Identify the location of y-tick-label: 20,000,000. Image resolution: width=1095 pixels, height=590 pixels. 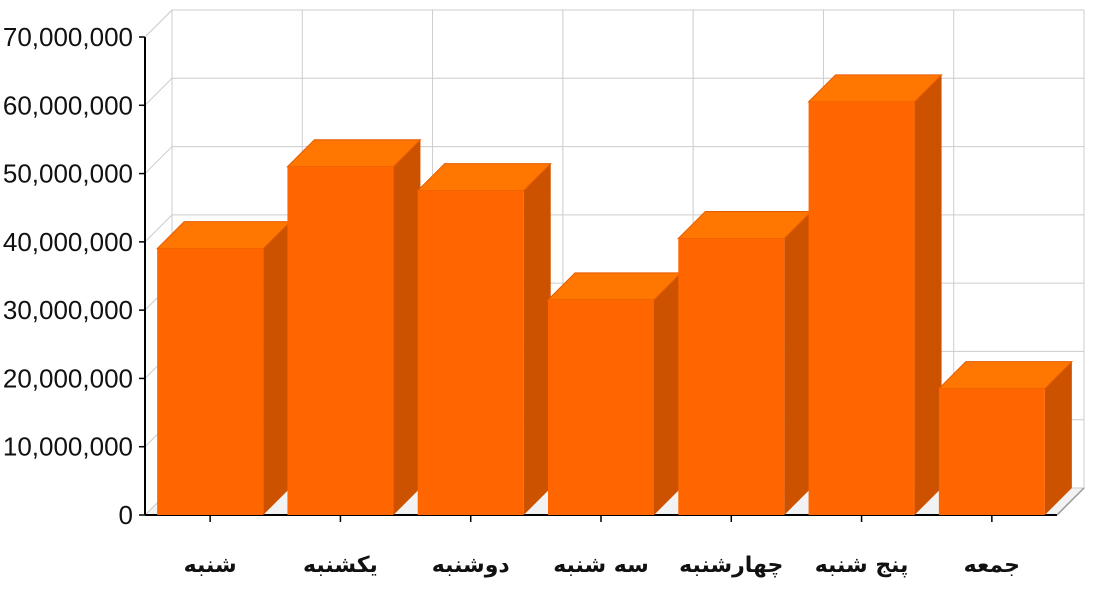
(68, 378).